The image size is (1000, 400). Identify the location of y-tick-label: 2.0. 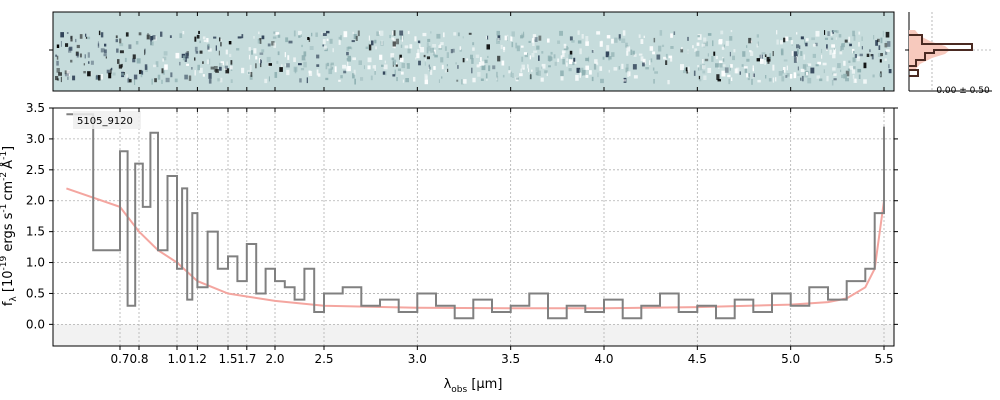
(35, 201).